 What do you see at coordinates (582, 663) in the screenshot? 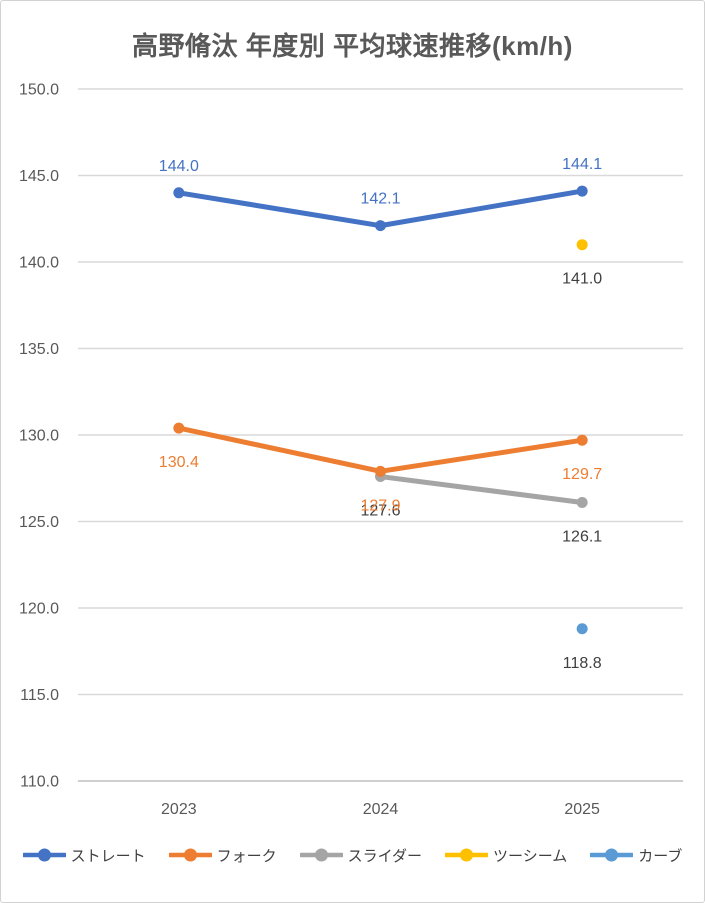
I see `data-label: 118.8` at bounding box center [582, 663].